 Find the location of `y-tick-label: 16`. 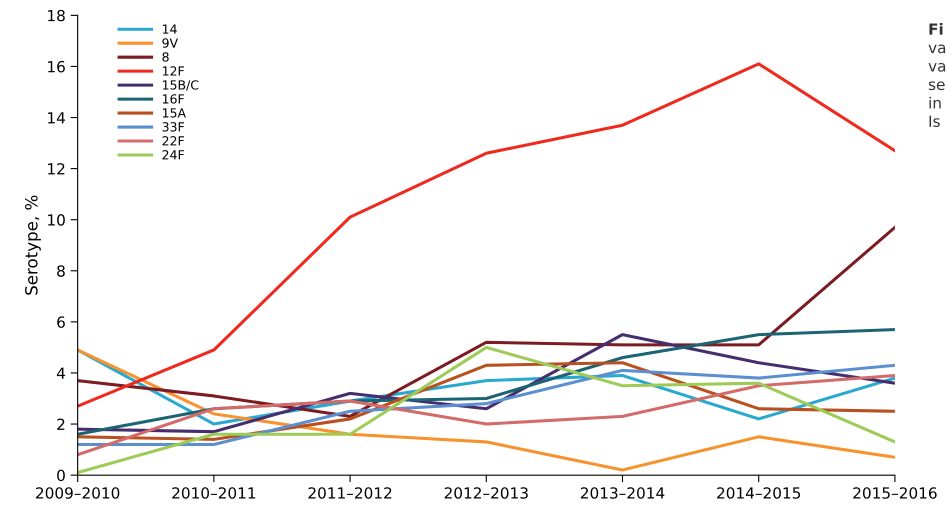

y-tick-label: 16 is located at coordinates (56, 66).